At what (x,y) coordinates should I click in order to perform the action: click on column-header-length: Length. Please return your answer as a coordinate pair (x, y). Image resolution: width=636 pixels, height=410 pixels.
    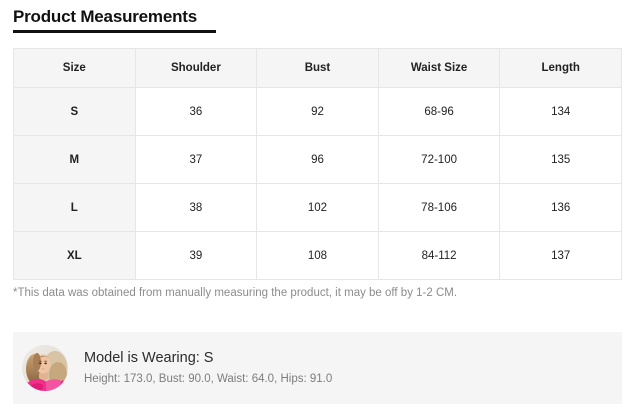
    Looking at the image, I should click on (560, 68).